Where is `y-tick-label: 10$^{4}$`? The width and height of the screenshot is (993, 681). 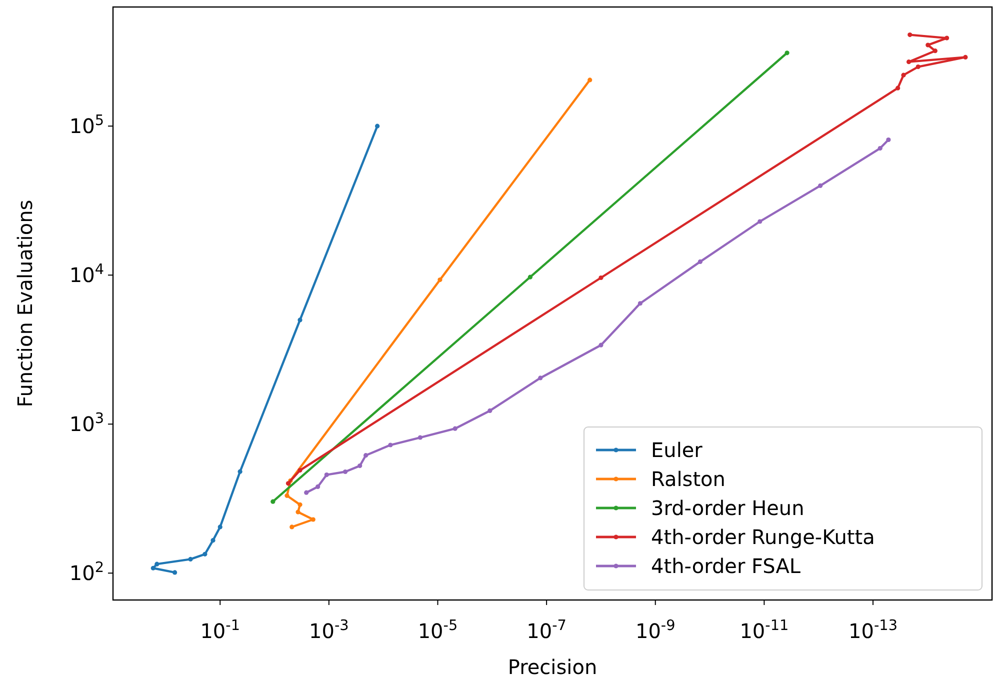 y-tick-label: 10$^{4}$ is located at coordinates (86, 275).